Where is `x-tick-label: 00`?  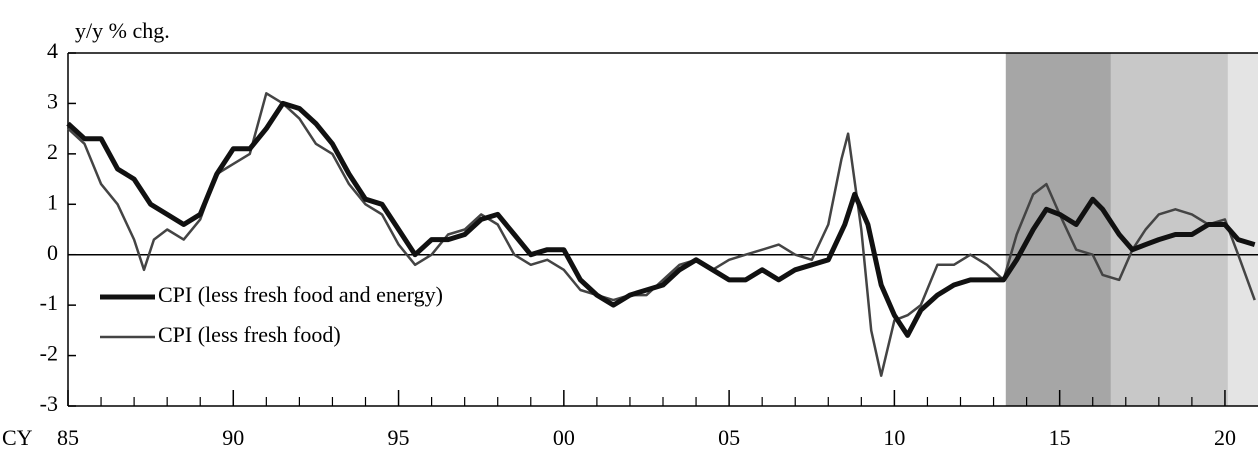
x-tick-label: 00 is located at coordinates (564, 437).